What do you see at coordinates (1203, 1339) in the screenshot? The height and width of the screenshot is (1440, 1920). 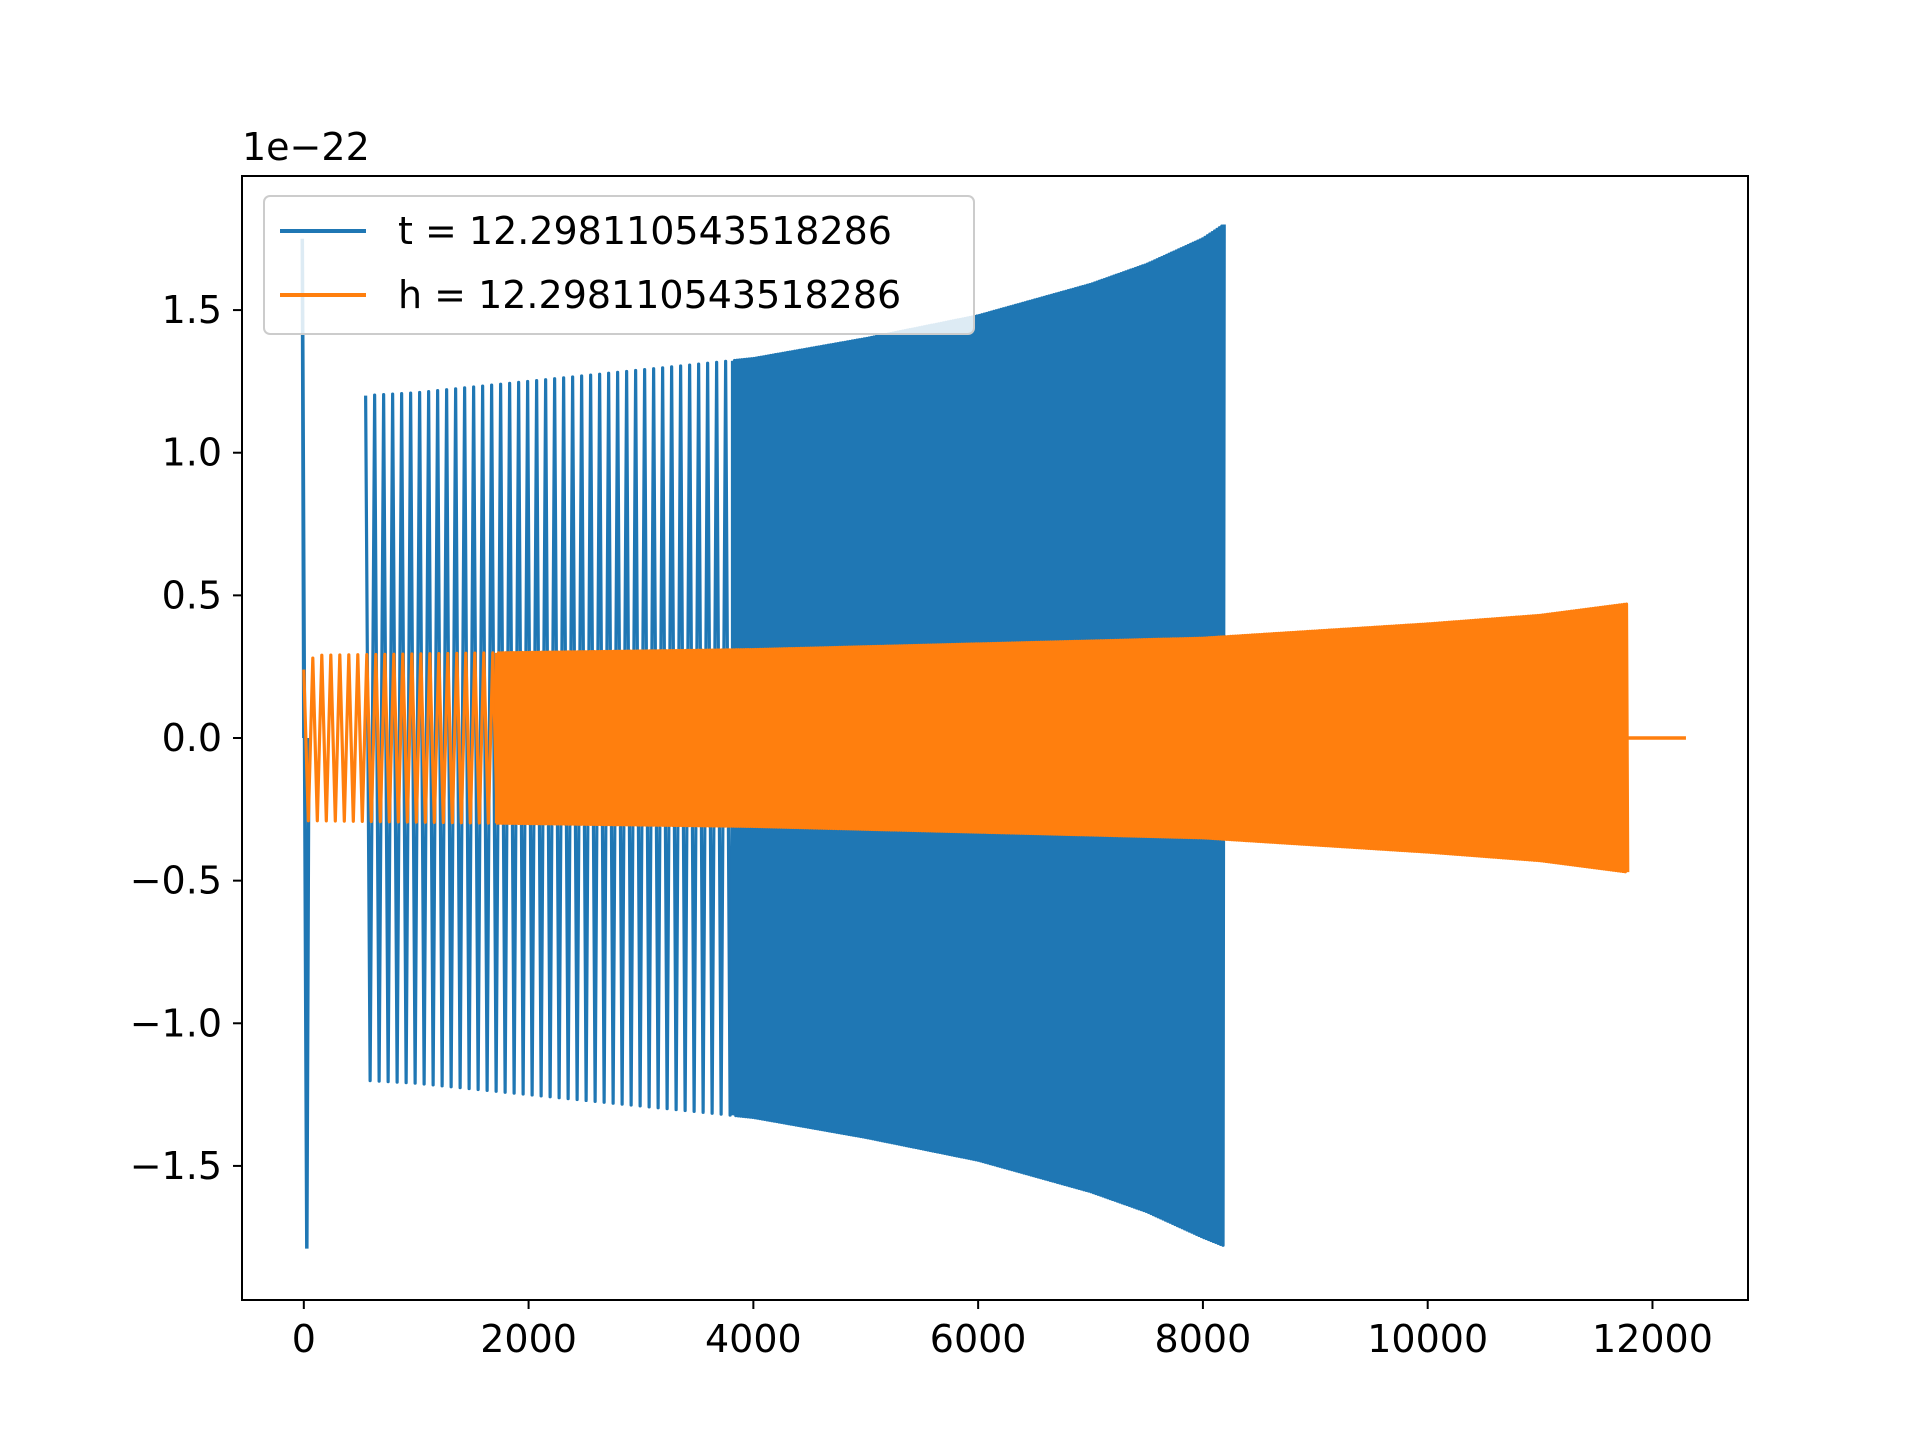 I see `x-tick-label: 8000` at bounding box center [1203, 1339].